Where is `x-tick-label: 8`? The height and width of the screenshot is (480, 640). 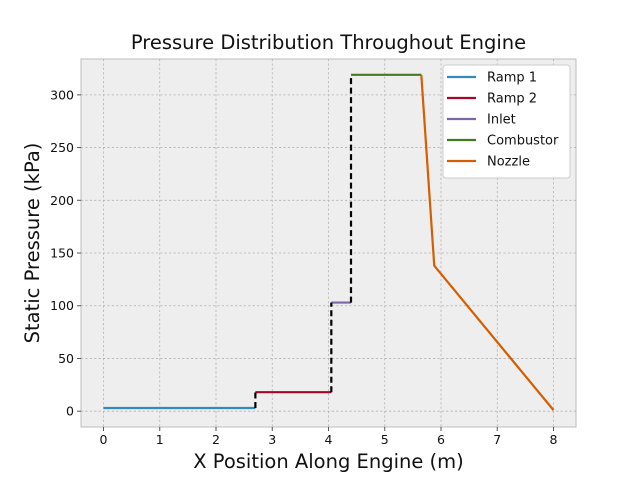
x-tick-label: 8 is located at coordinates (554, 439).